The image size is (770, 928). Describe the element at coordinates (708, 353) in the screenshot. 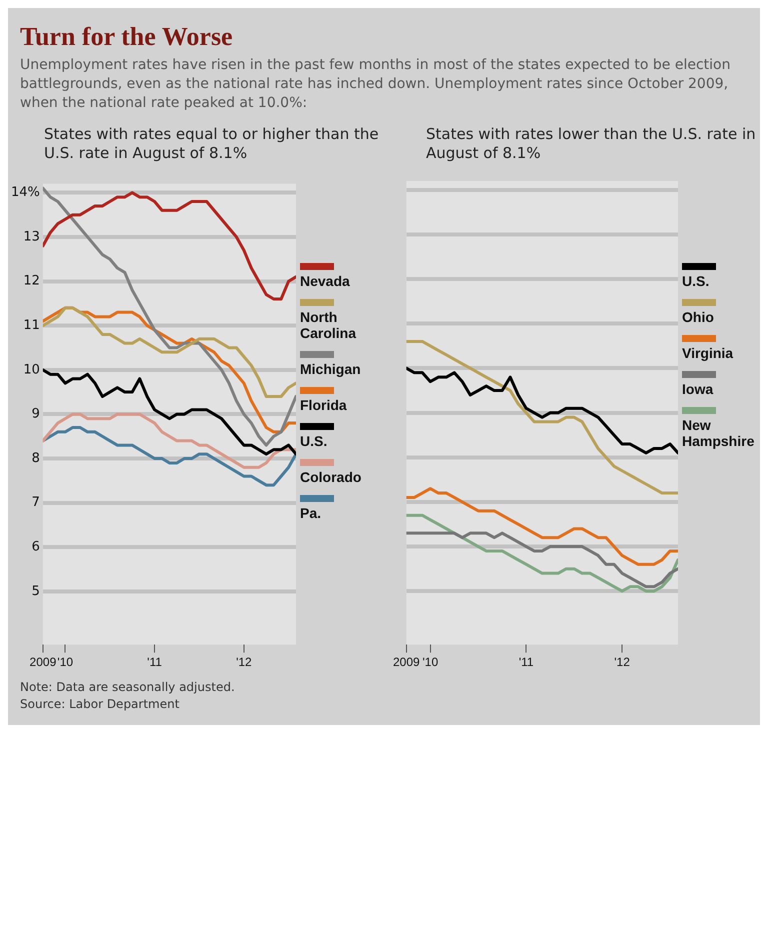

I see `legend-label: Virginia` at that location.